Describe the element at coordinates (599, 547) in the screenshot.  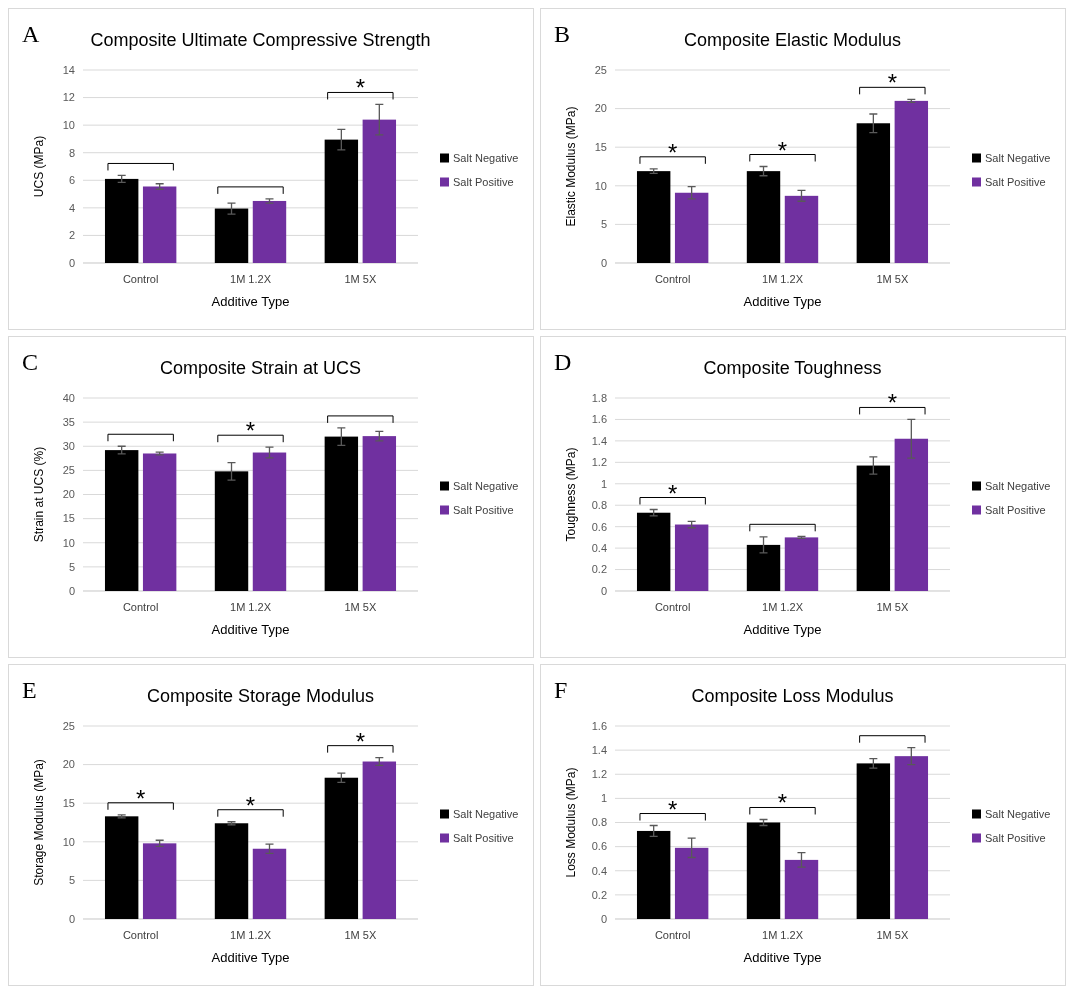
I see `y-tick-label: 0.4` at that location.